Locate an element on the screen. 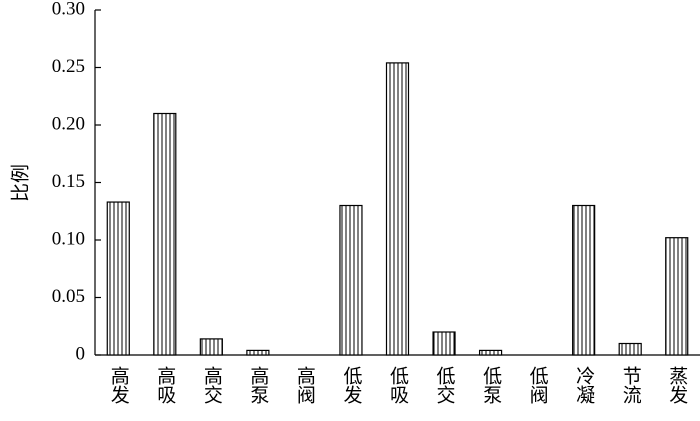 The height and width of the screenshot is (421, 700). x-tick-label: 低吸 is located at coordinates (398, 385).